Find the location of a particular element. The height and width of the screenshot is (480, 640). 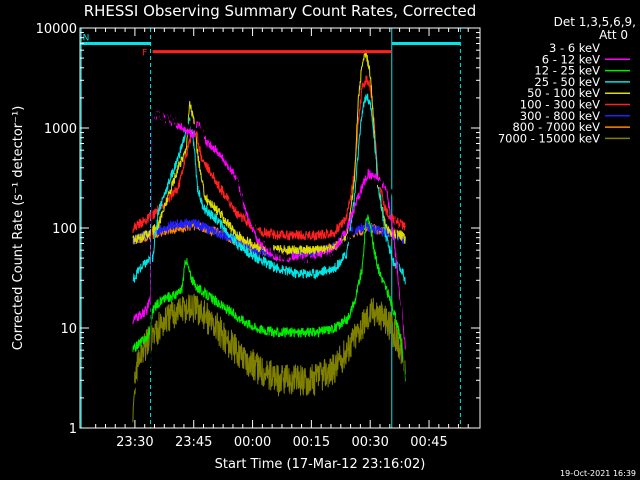

status-bar-label-n: N is located at coordinates (86, 38).